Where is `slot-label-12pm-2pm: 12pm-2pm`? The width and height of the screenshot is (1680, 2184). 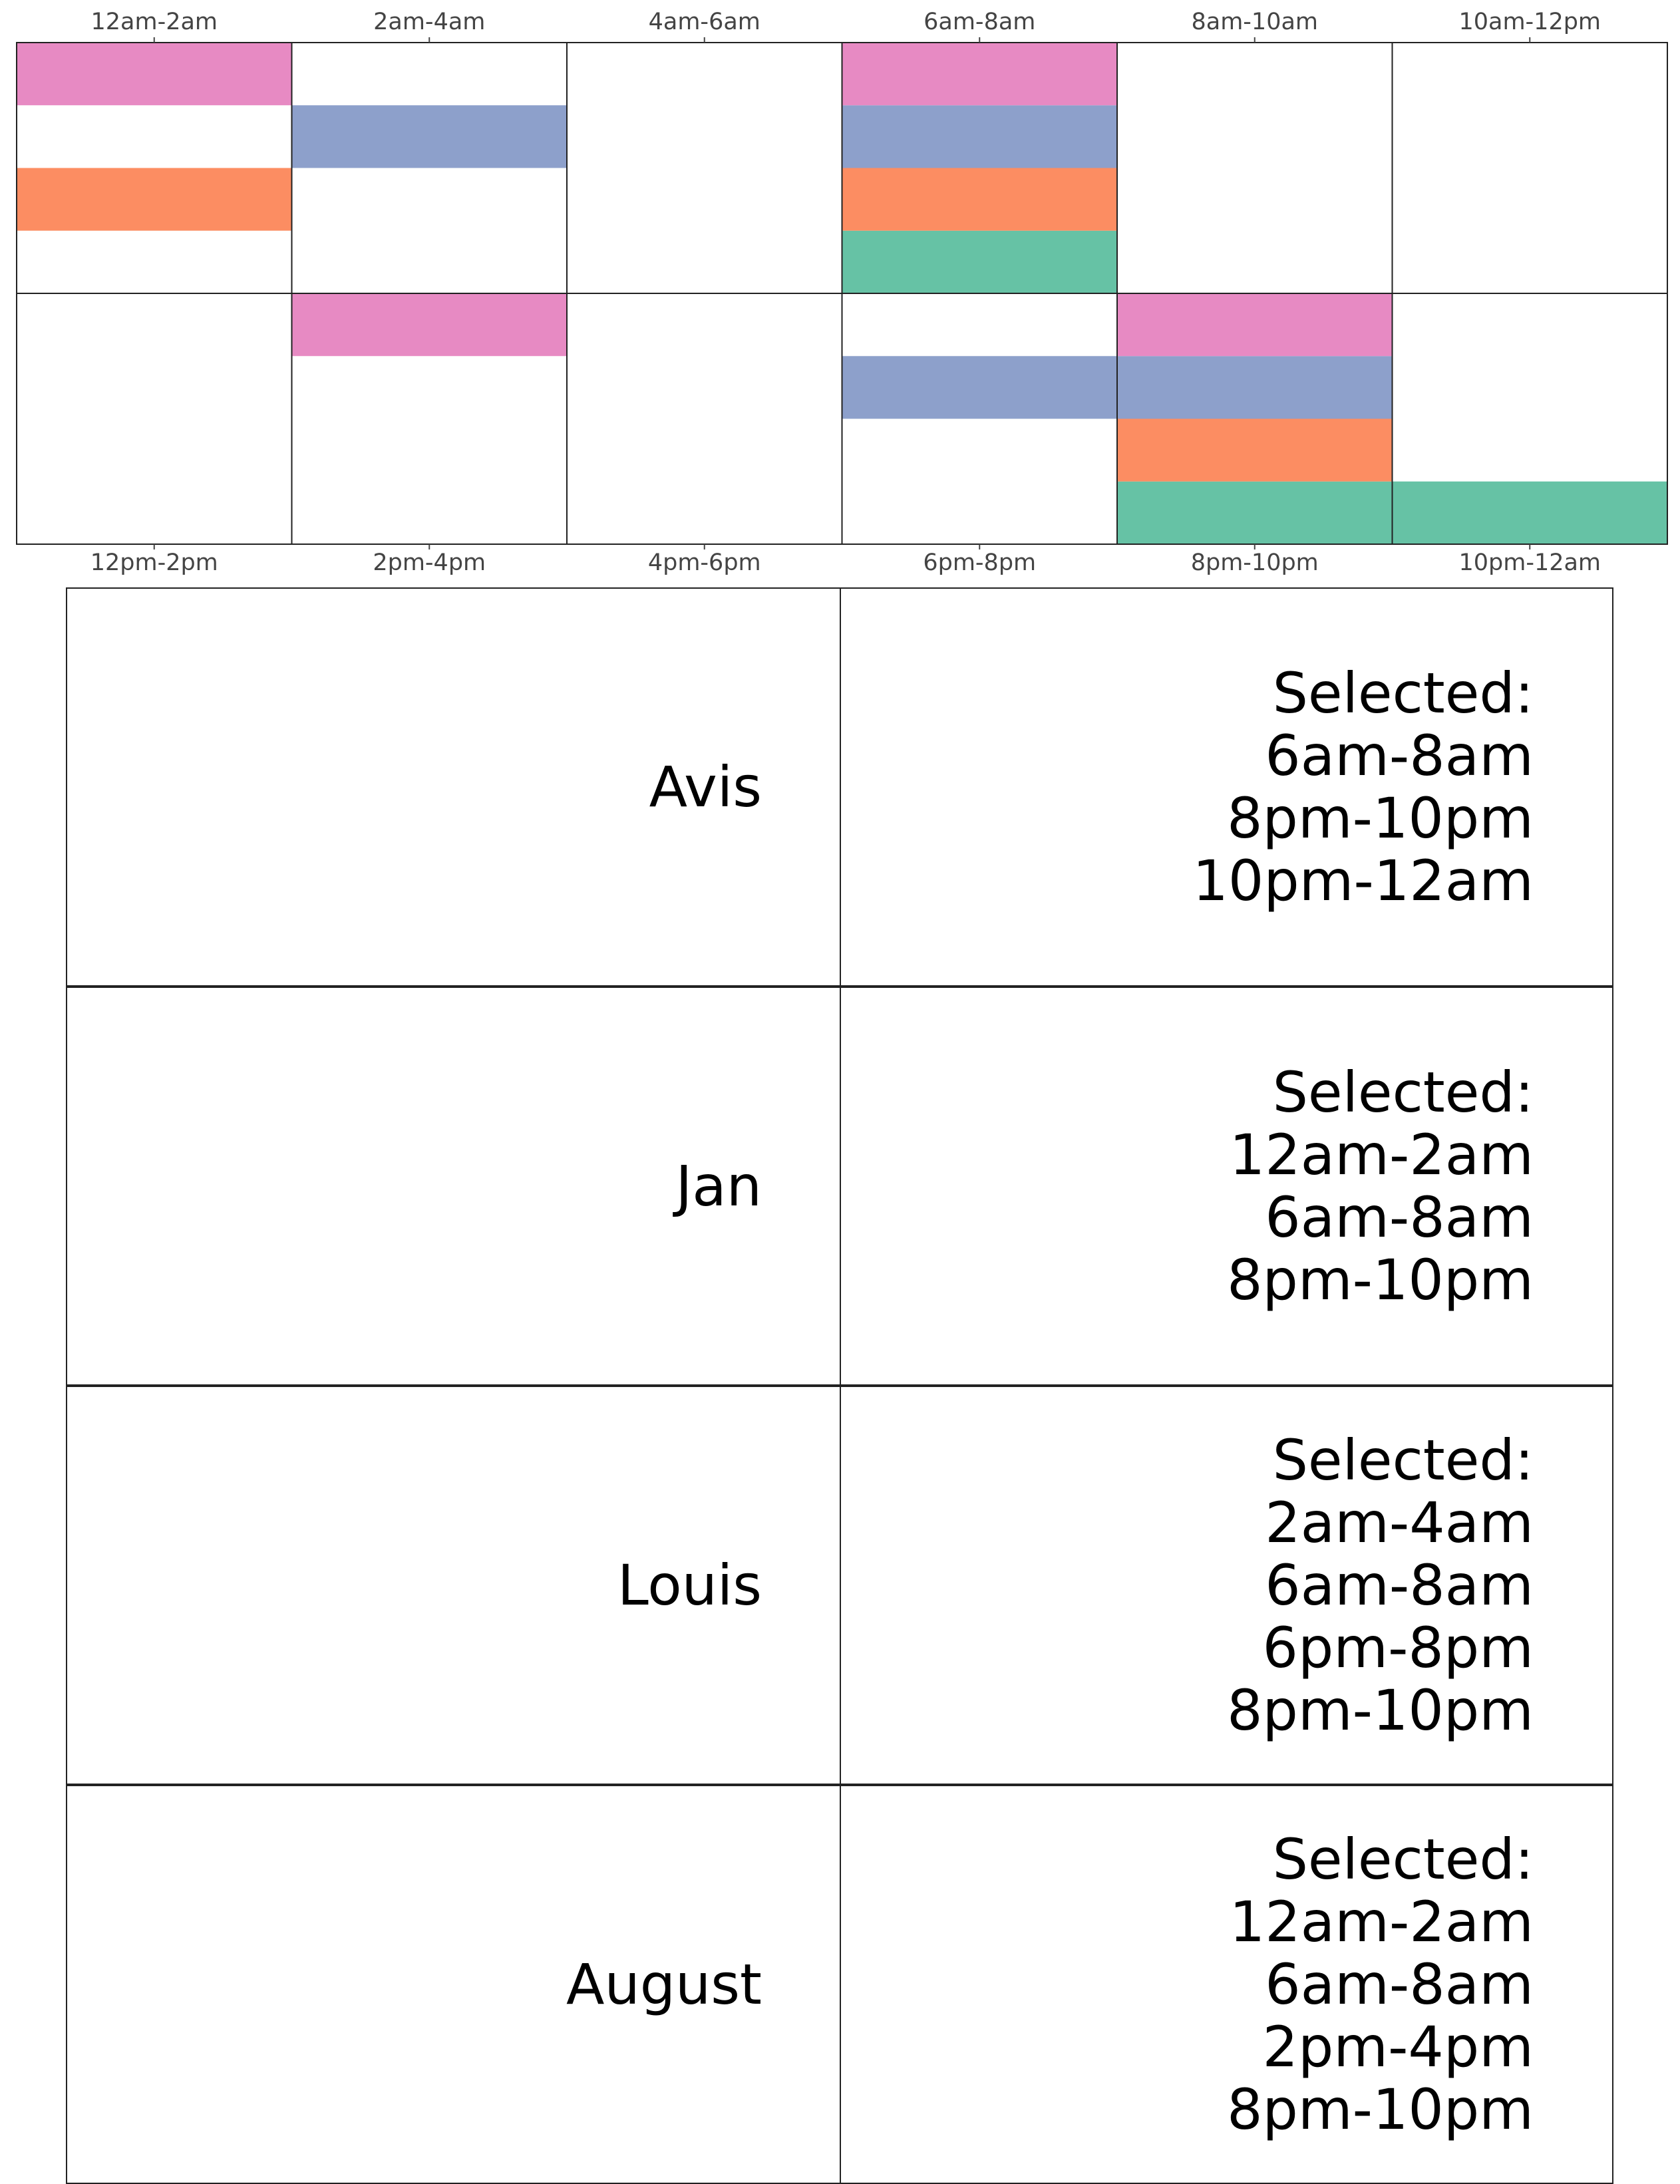
slot-label-12pm-2pm: 12pm-2pm is located at coordinates (154, 562).